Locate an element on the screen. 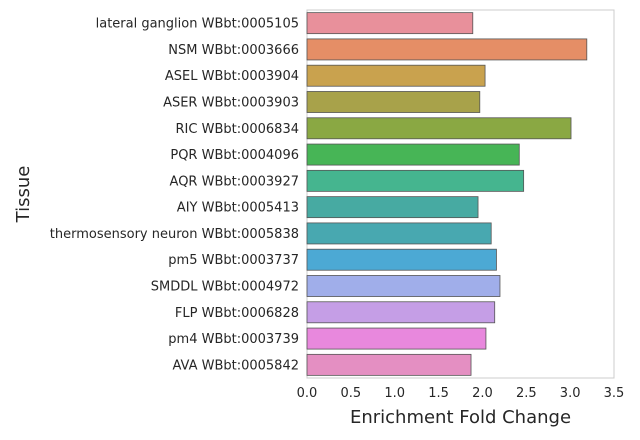  x-axis-title: Enrichment Fold Change is located at coordinates (460, 417).